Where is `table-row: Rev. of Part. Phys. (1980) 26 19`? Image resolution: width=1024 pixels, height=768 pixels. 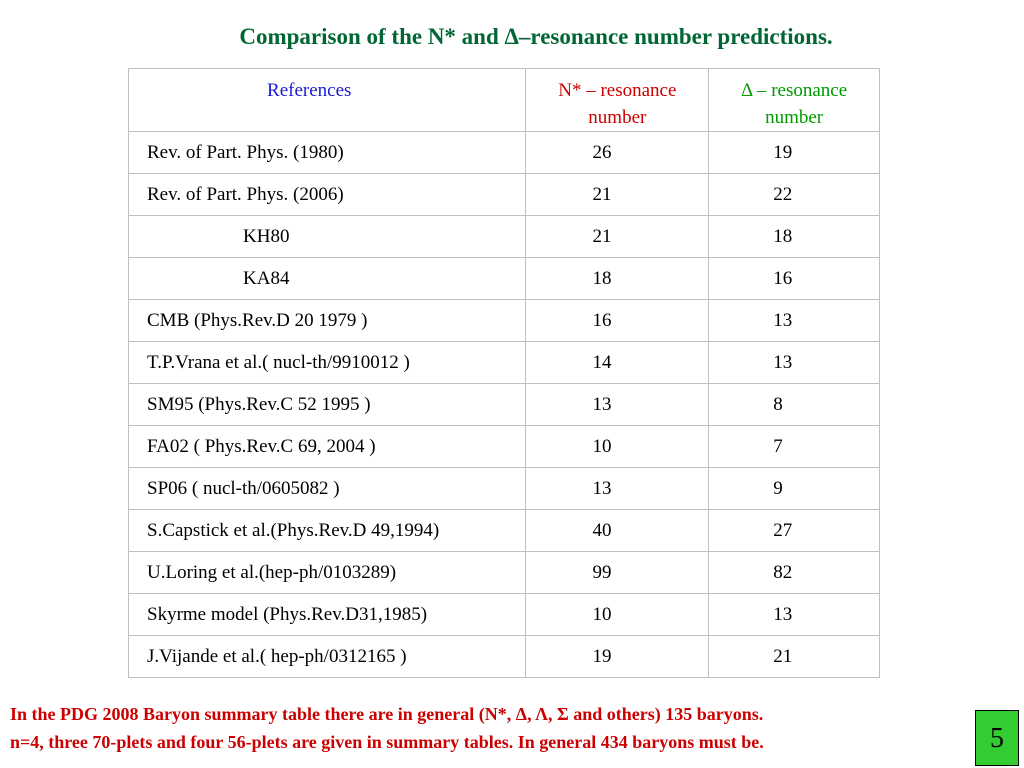 table-row: Rev. of Part. Phys. (1980) 26 19 is located at coordinates (503, 152).